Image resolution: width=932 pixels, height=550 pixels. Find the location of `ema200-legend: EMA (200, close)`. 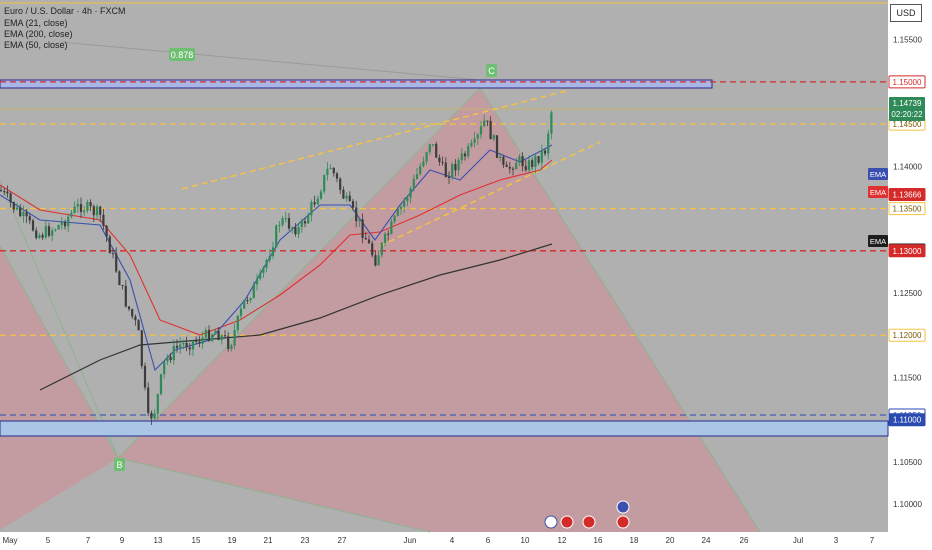

ema200-legend: EMA (200, close) is located at coordinates (38, 34).